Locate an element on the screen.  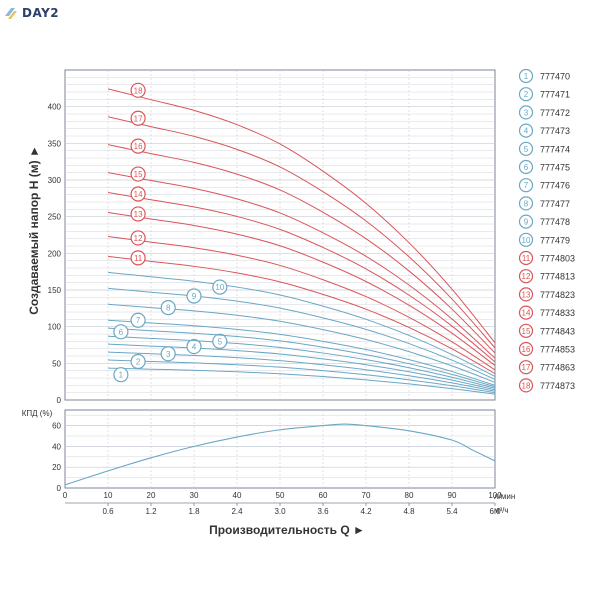
head-y-tick-label: 0 is located at coordinates (59, 400).